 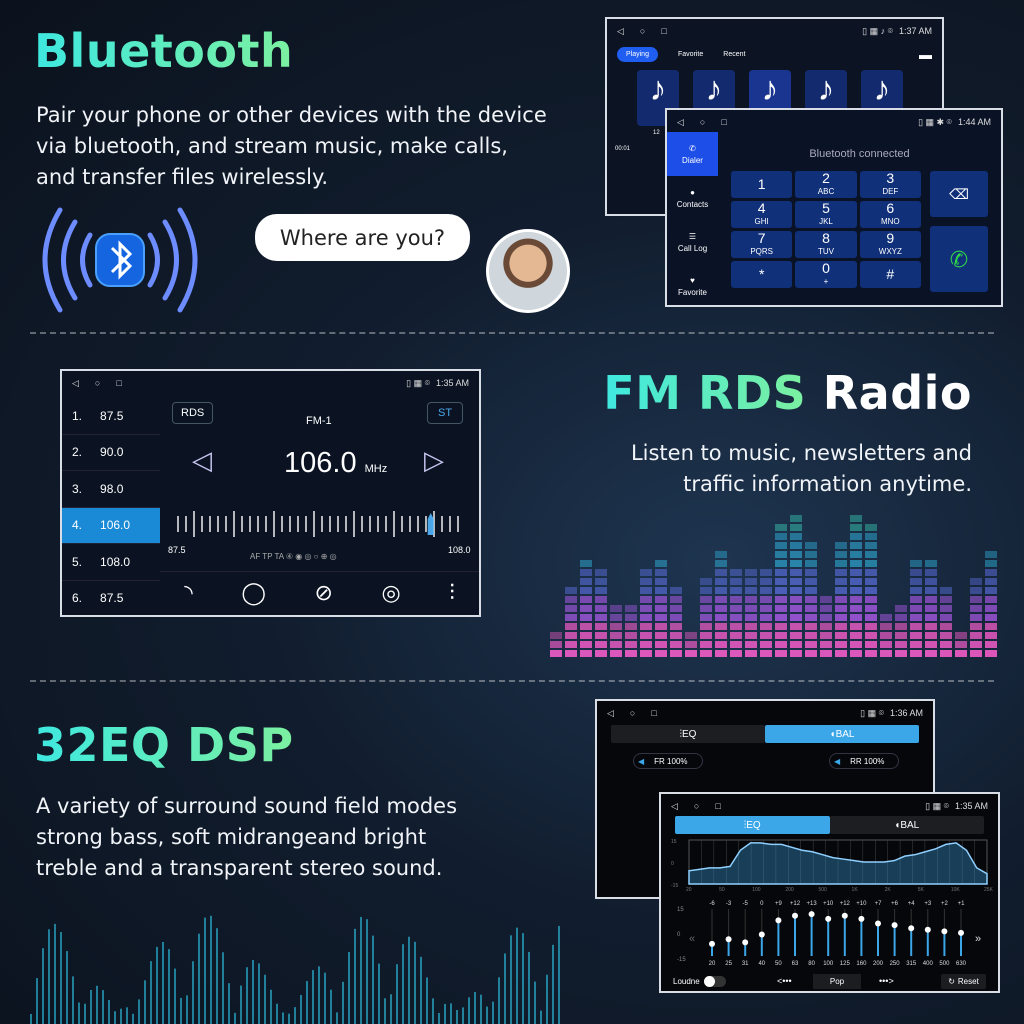 I want to click on preset-item: 1. 87.5, so click(x=111, y=416).